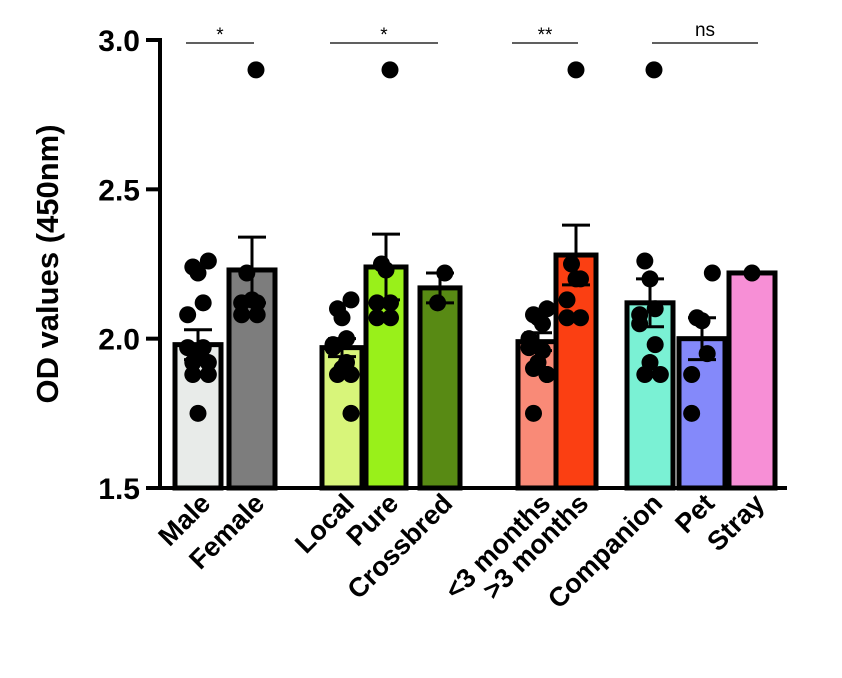  Describe the element at coordinates (47, 263) in the screenshot. I see `y-axis-title: OD values (450nm)` at that location.